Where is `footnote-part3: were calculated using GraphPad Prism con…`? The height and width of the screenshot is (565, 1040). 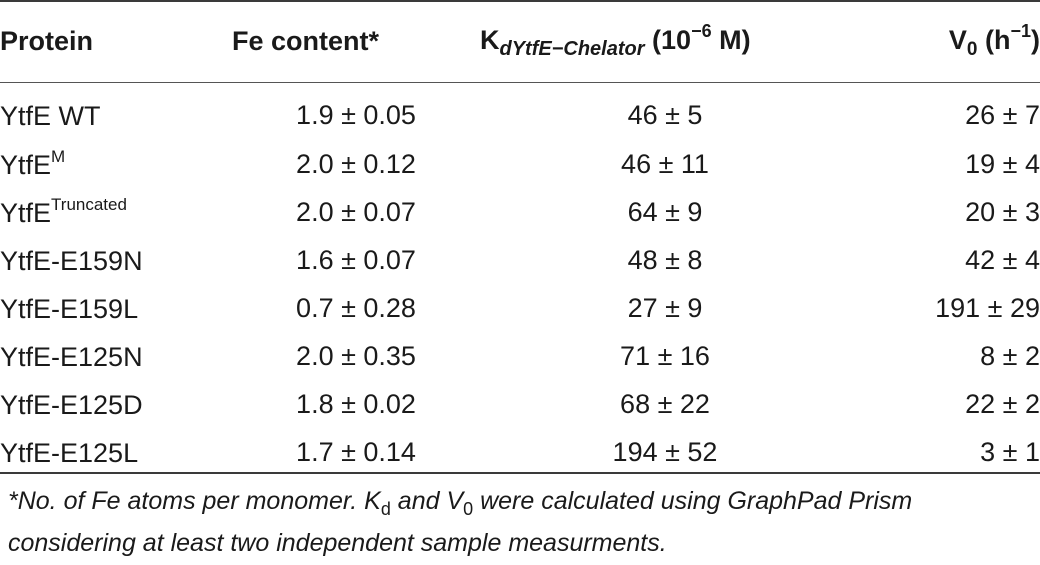
footnote-part3: were calculated using GraphPad Prism con… is located at coordinates (460, 522).